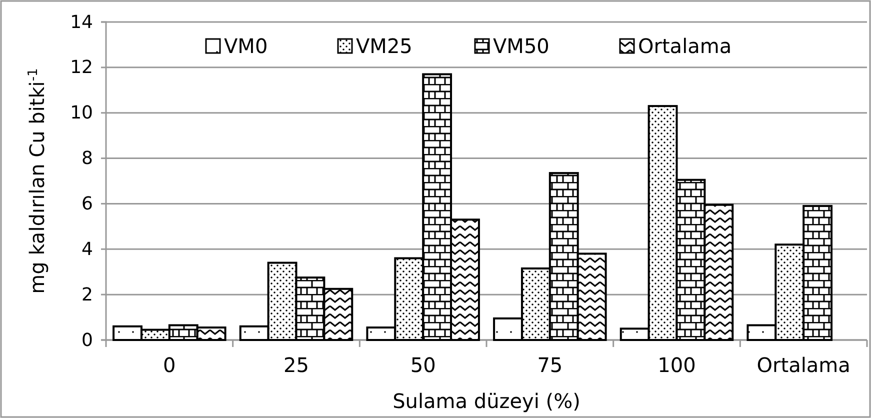 This screenshot has height=418, width=871. What do you see at coordinates (81, 22) in the screenshot?
I see `y-tick-label: 14` at bounding box center [81, 22].